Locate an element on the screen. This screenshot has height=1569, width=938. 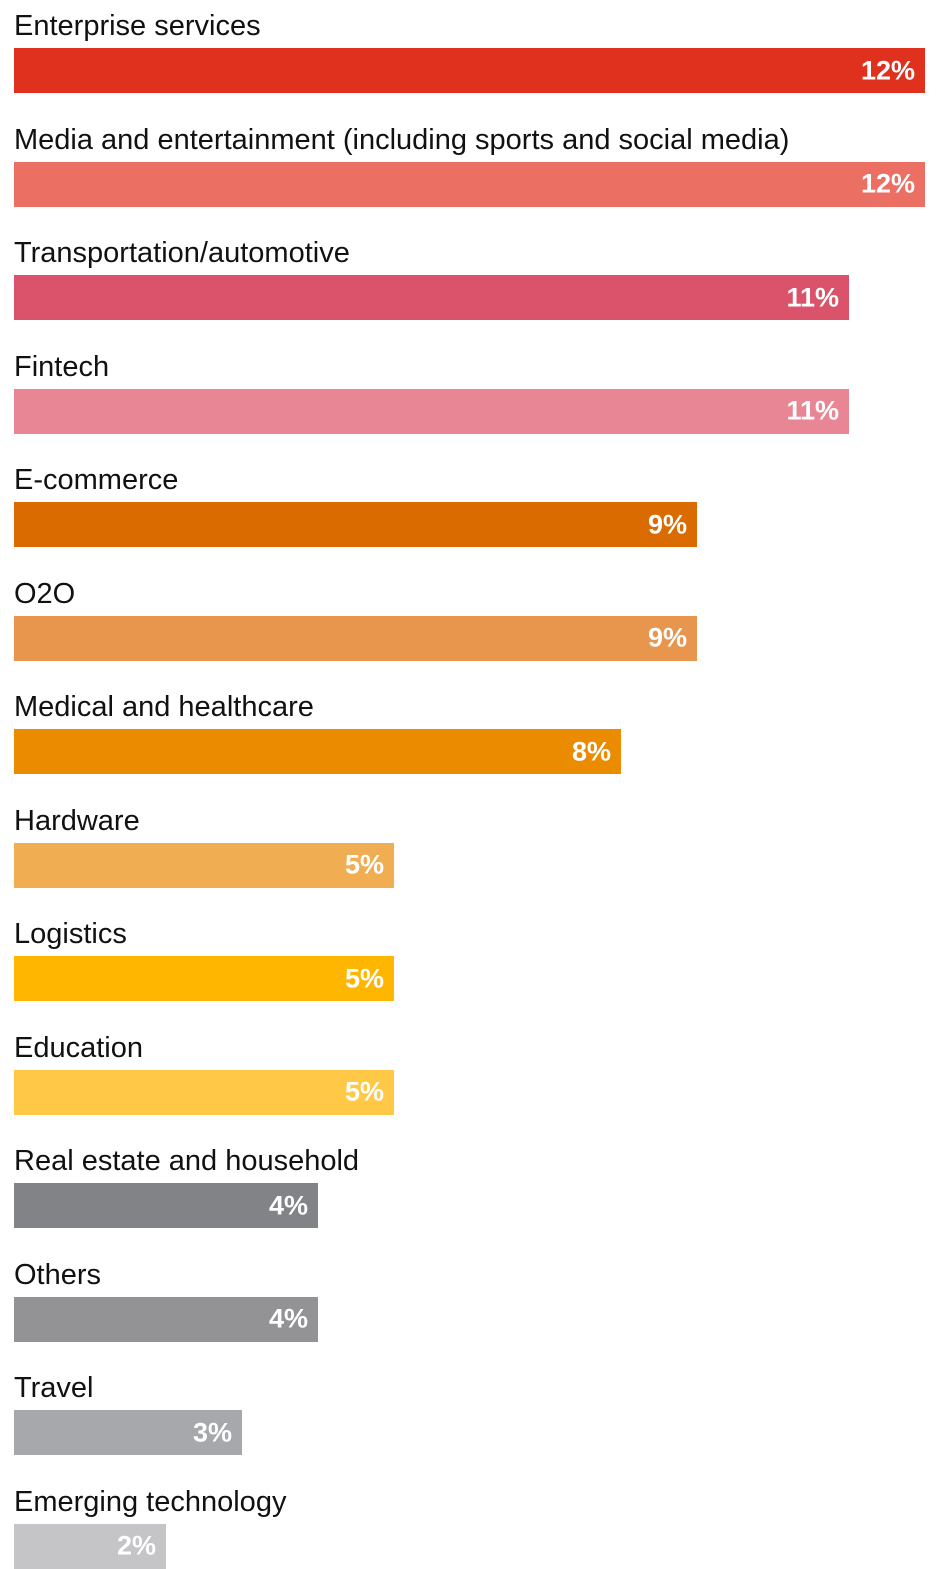
category-label: Fintech is located at coordinates (62, 366).